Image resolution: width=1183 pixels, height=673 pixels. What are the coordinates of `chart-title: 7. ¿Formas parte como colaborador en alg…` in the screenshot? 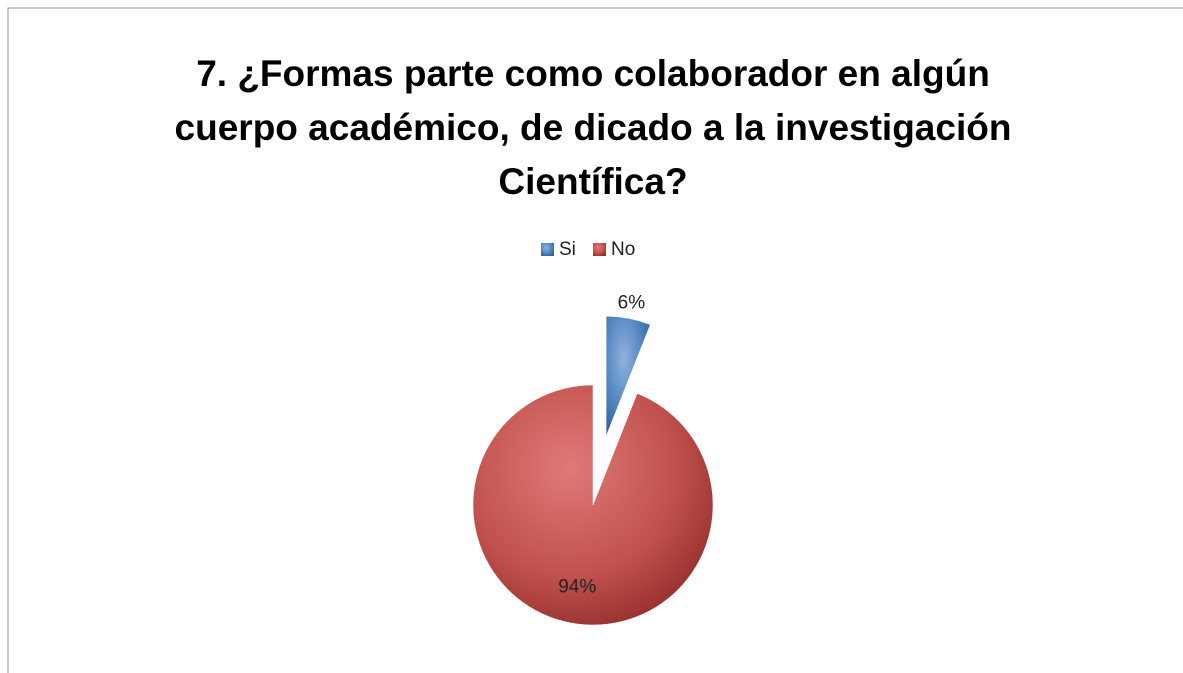 It's located at (593, 73).